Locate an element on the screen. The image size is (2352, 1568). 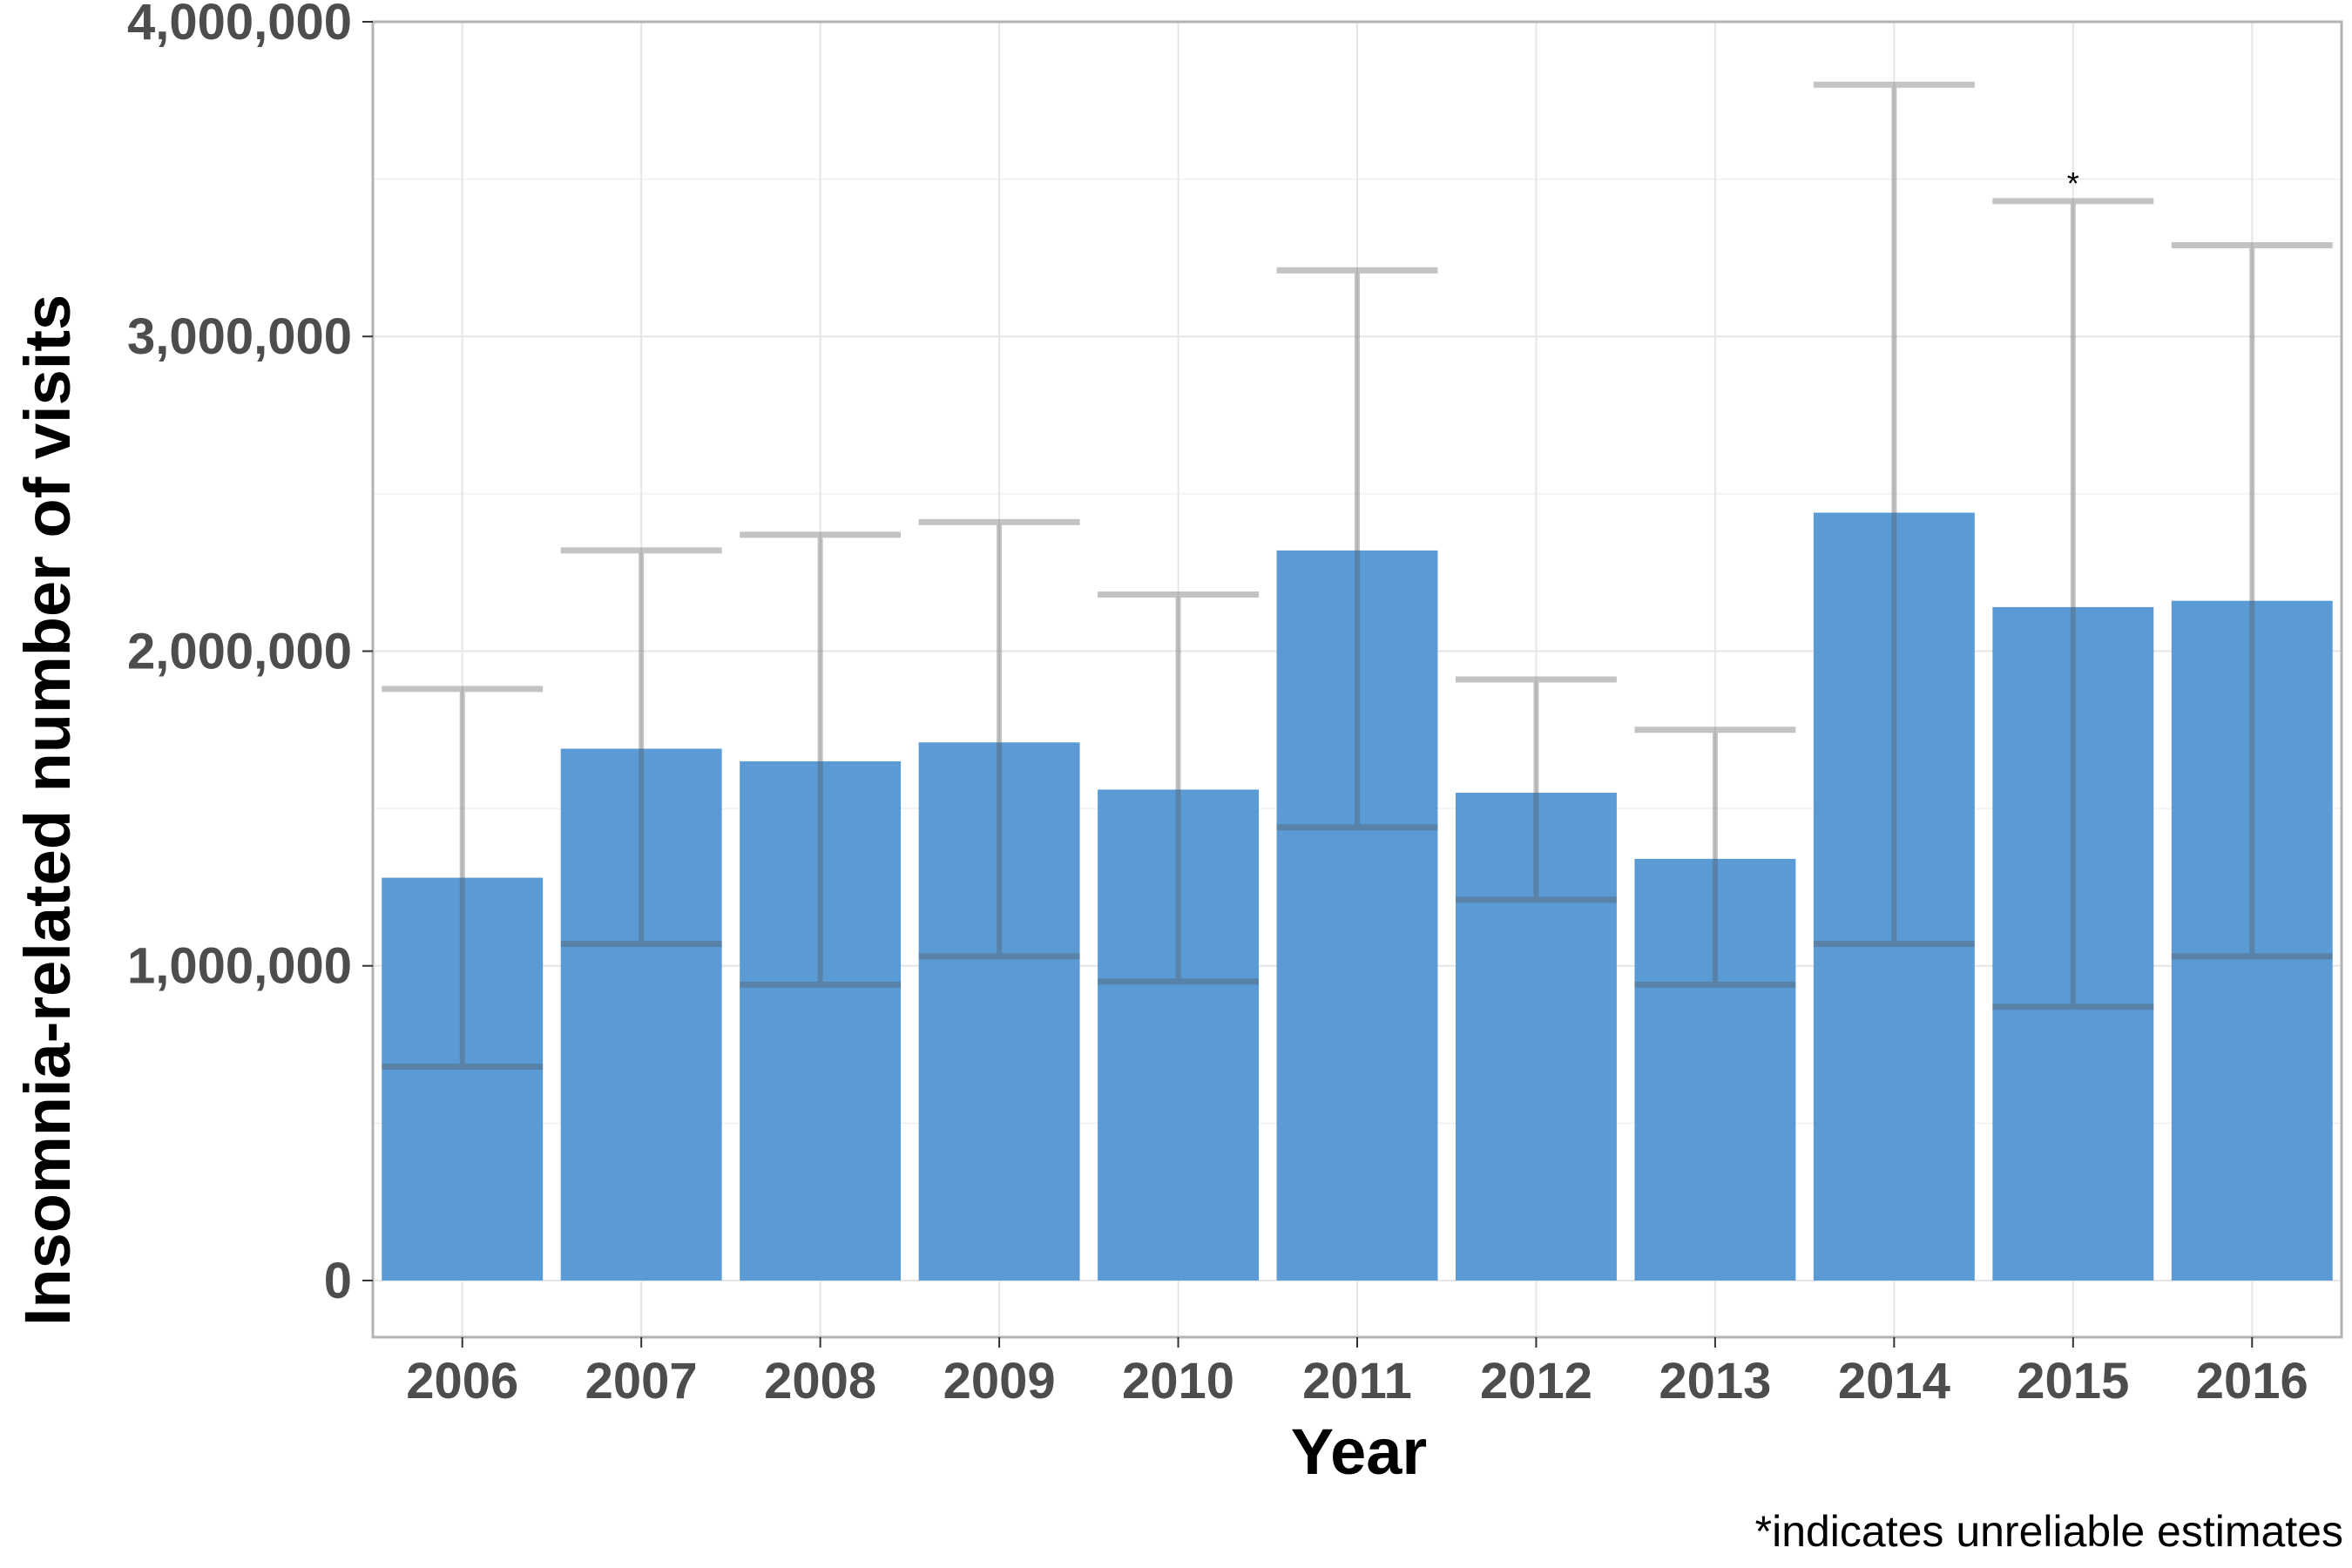
error-bar-2011 is located at coordinates (1357, 549).